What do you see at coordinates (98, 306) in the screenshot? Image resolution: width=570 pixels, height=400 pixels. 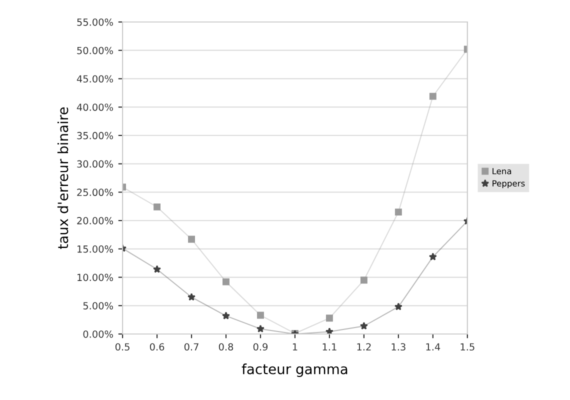 I see `y-tick-label: 5.00%` at bounding box center [98, 306].